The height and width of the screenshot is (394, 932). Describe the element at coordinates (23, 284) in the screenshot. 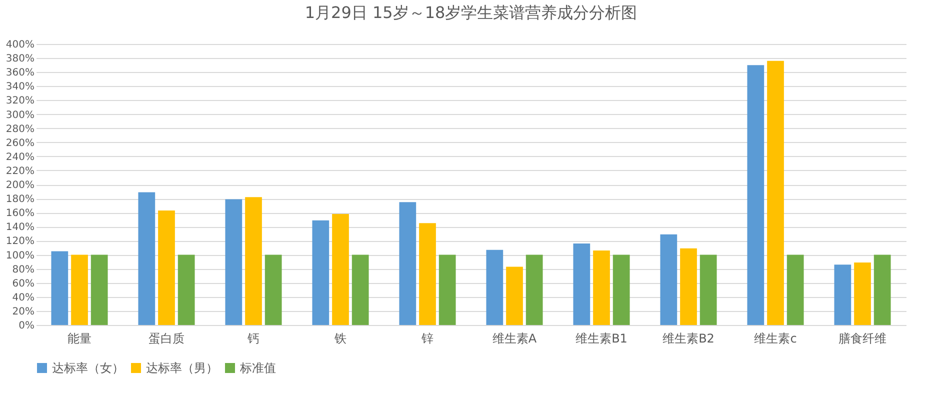

I see `y-tick-label: 60%` at that location.